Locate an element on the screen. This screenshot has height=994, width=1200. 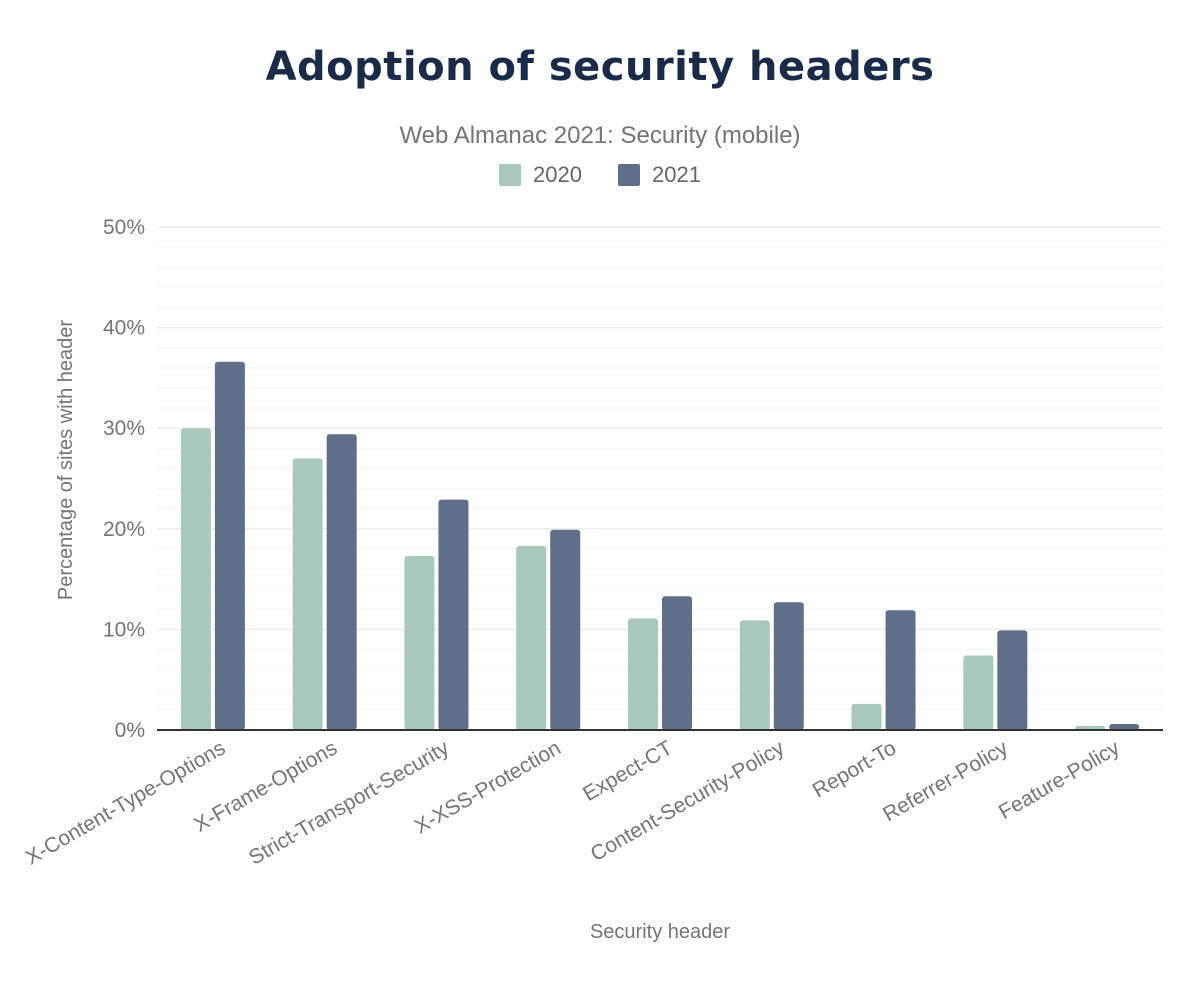
legend-swatch-2020 is located at coordinates (510, 175).